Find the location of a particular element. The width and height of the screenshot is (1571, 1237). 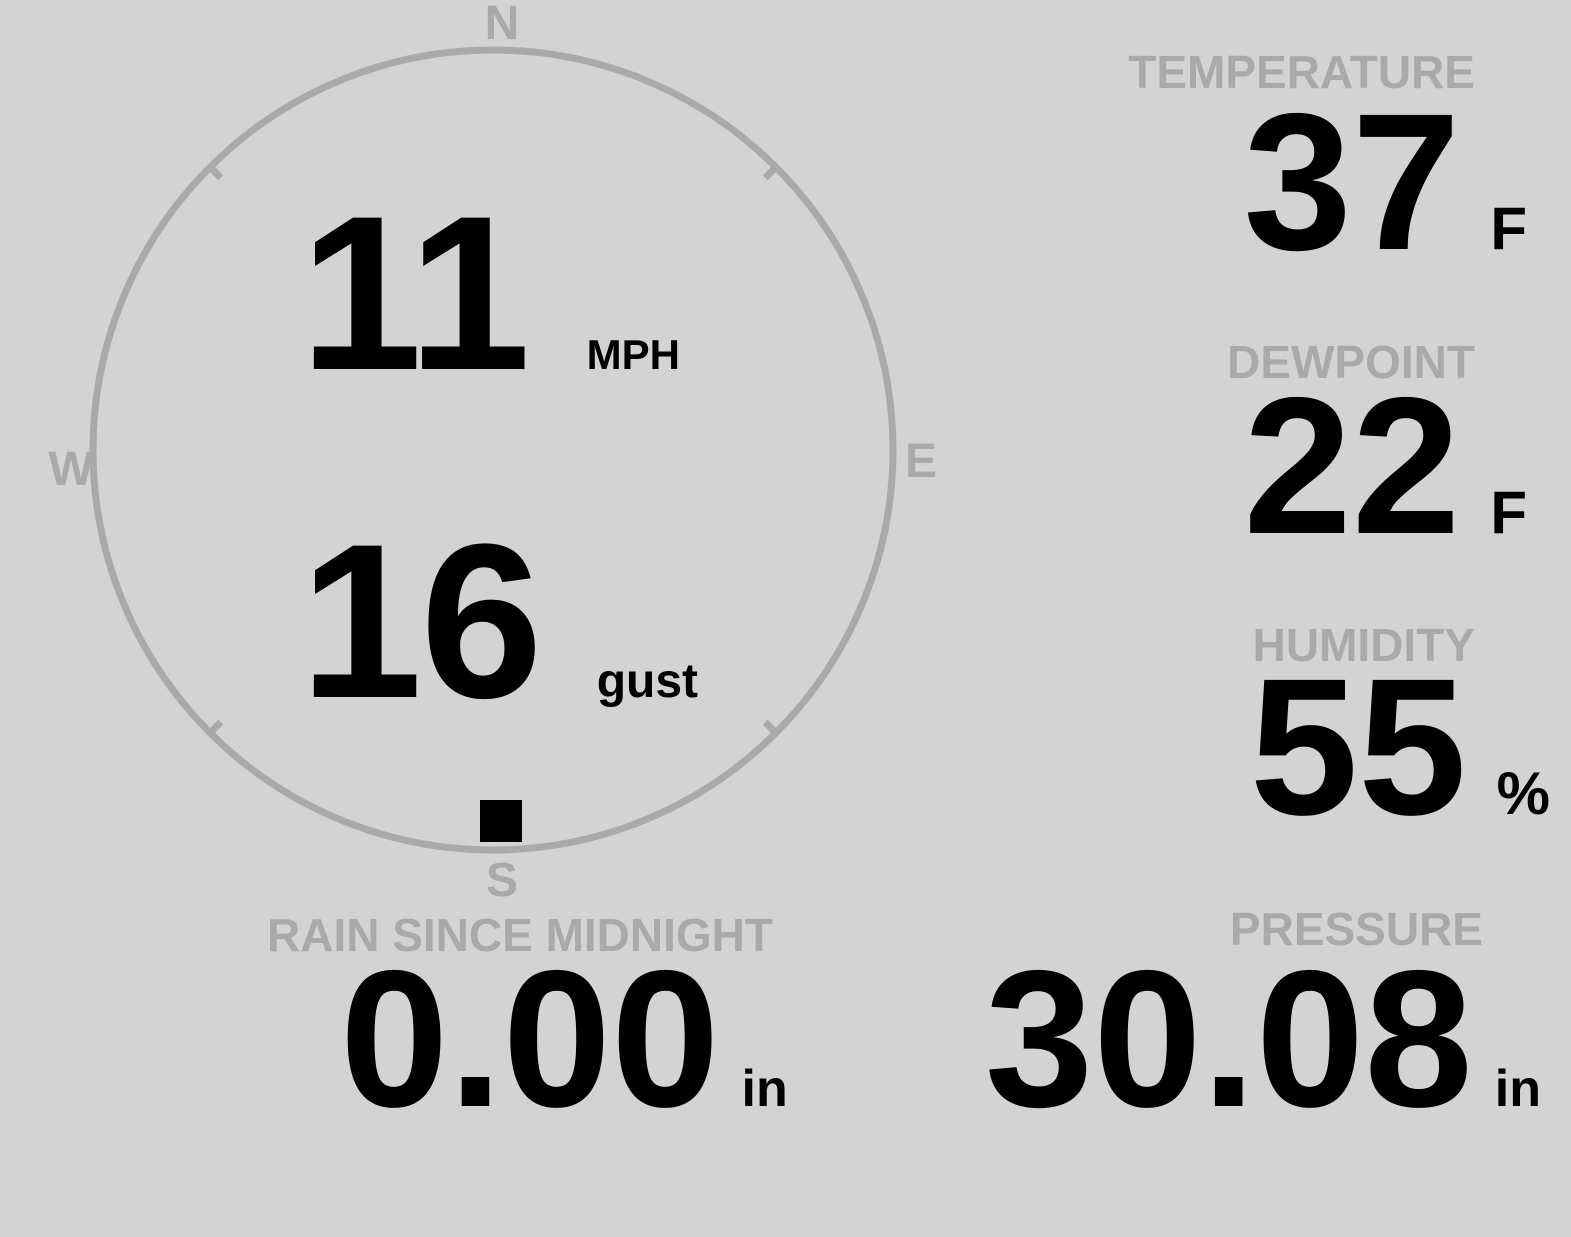

cardinal-label-west: W is located at coordinates (71, 469).